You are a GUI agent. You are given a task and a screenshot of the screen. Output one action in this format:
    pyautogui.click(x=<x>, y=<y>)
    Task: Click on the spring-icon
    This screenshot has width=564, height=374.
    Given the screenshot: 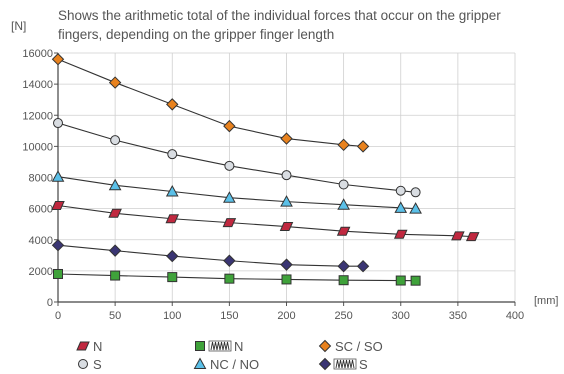 What is the action you would take?
    pyautogui.click(x=345, y=364)
    